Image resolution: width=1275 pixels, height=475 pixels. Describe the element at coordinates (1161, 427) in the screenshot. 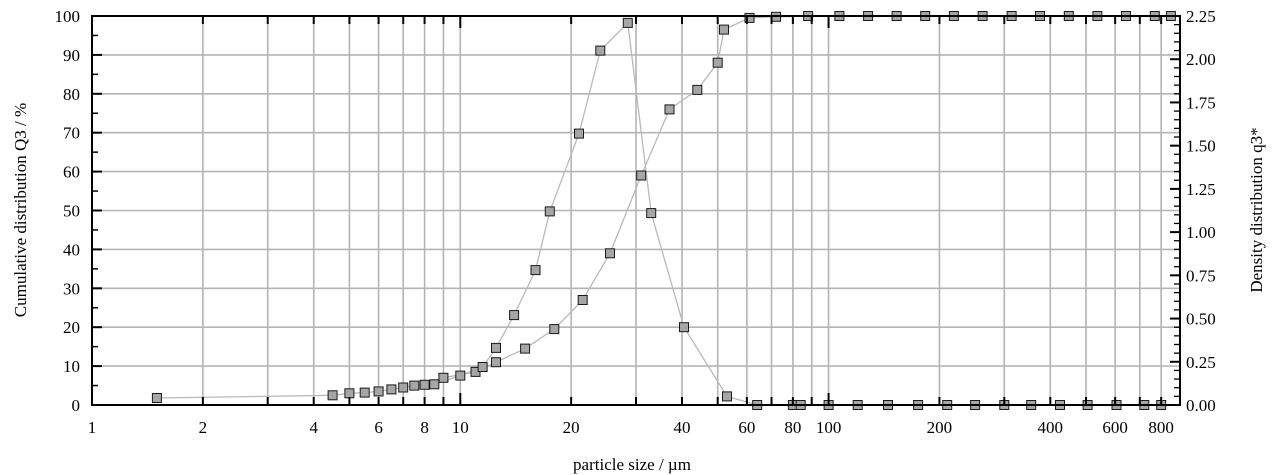

I see `x-tick-label: 800` at that location.